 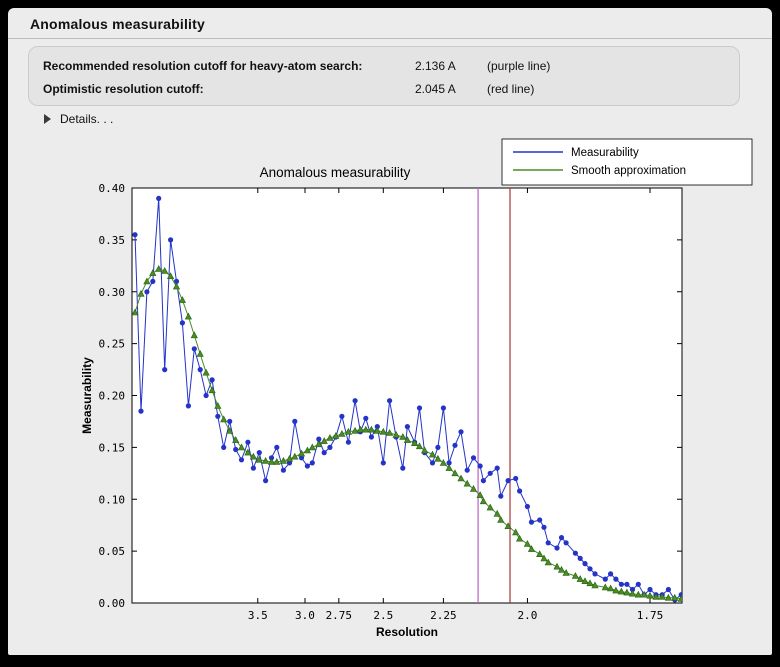 I want to click on panel-title: Anomalous measurability, so click(x=117, y=24).